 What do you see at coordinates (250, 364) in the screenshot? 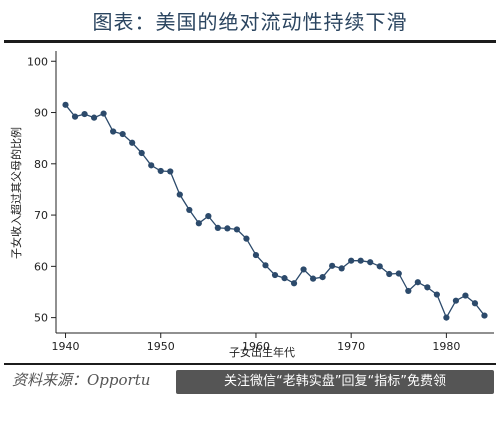
I see `bottom-rule` at bounding box center [250, 364].